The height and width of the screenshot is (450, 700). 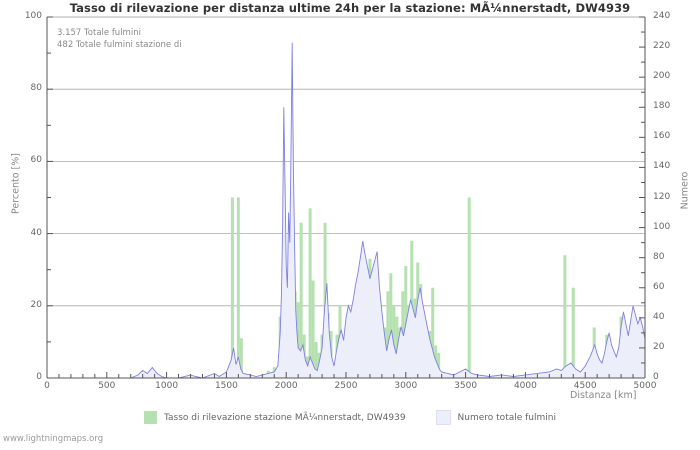 What do you see at coordinates (406, 386) in the screenshot?
I see `x-tick-3000: 3000` at bounding box center [406, 386].